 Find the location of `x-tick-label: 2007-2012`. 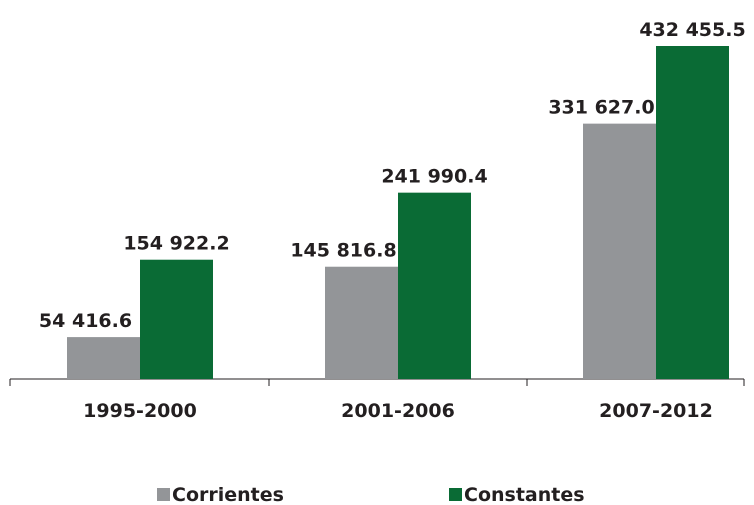

x-tick-label: 2007-2012 is located at coordinates (656, 411).